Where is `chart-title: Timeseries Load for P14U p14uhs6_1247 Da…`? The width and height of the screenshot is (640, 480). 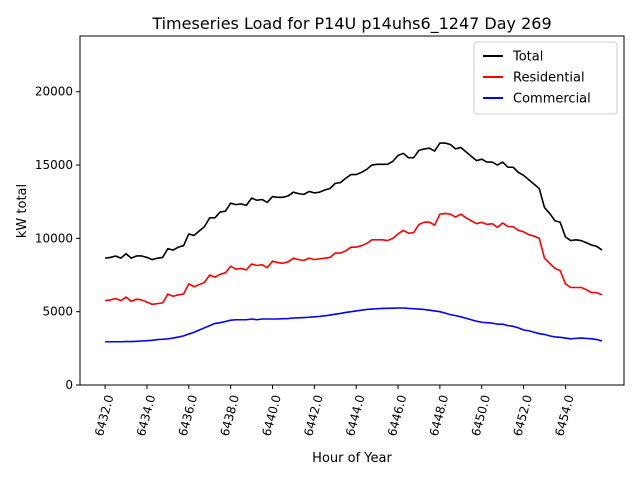
chart-title: Timeseries Load for P14U p14uhs6_1247 Da… is located at coordinates (351, 24).